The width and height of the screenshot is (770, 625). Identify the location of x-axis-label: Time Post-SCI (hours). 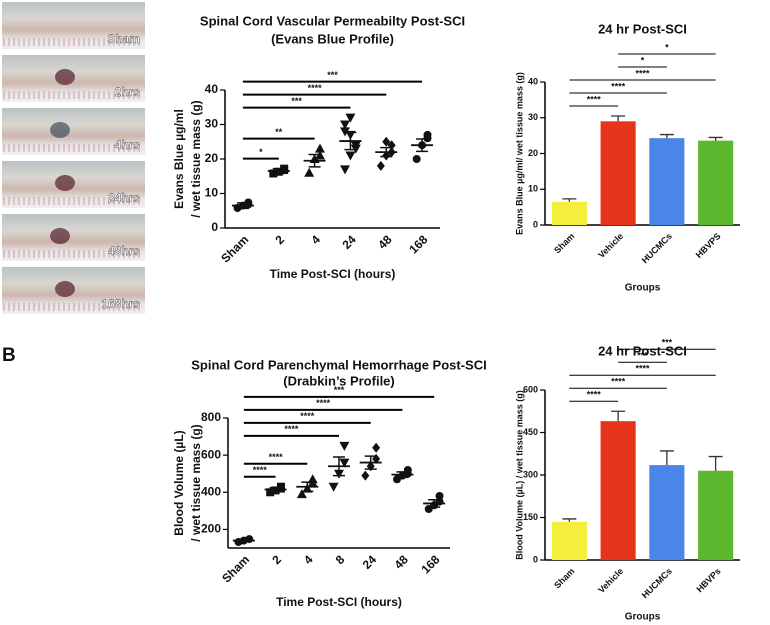
(333, 274).